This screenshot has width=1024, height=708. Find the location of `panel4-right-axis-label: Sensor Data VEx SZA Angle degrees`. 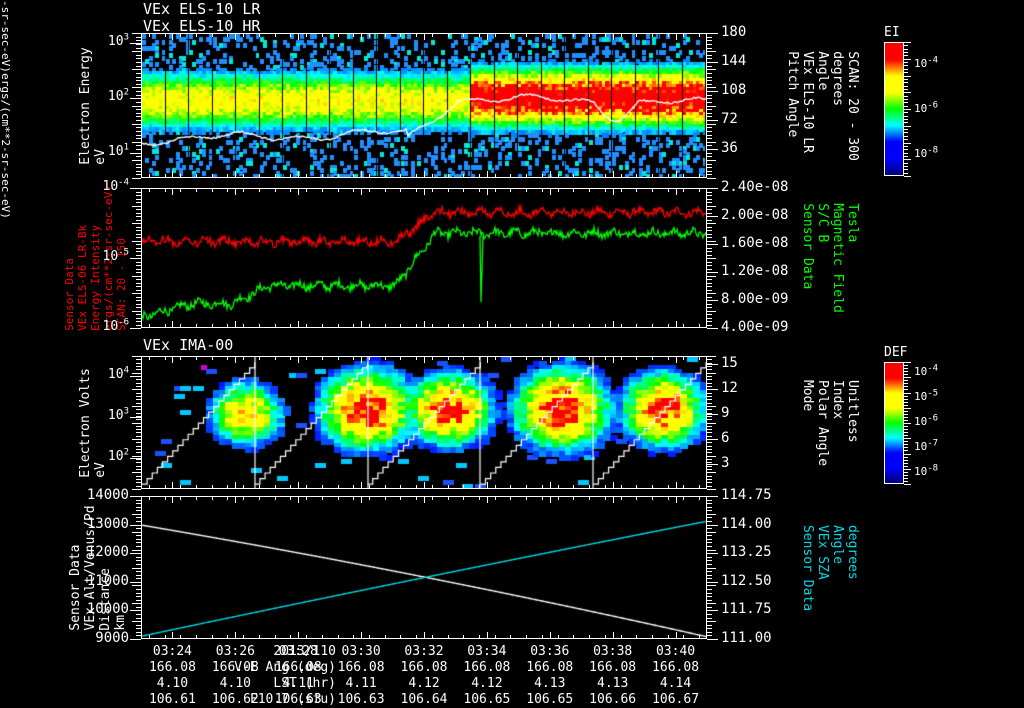

panel4-right-axis-label: Sensor Data VEx SZA Angle degrees is located at coordinates (830, 567).